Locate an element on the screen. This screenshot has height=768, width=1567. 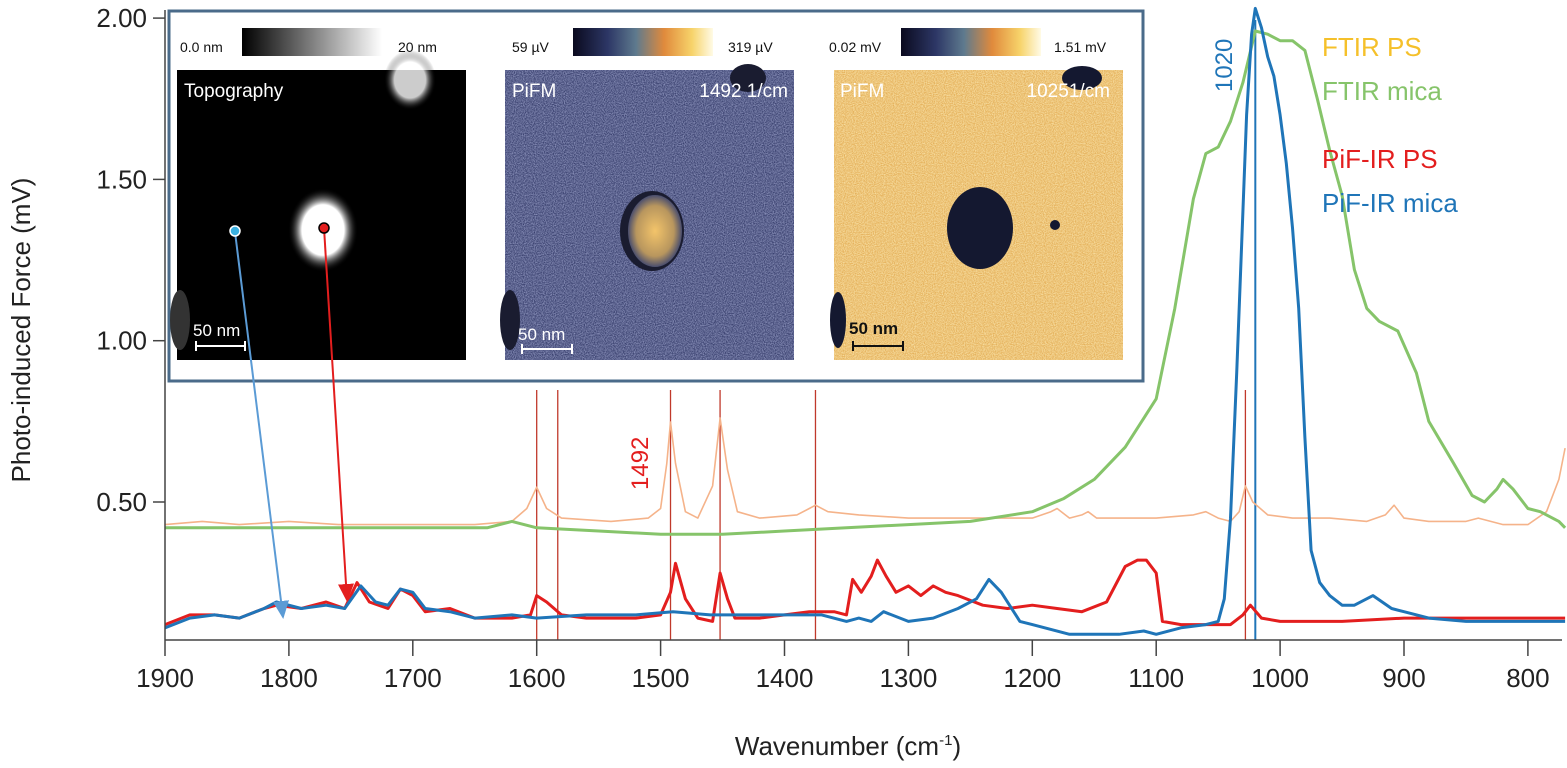
colorbar-min: 0.0 nm is located at coordinates (201, 47).